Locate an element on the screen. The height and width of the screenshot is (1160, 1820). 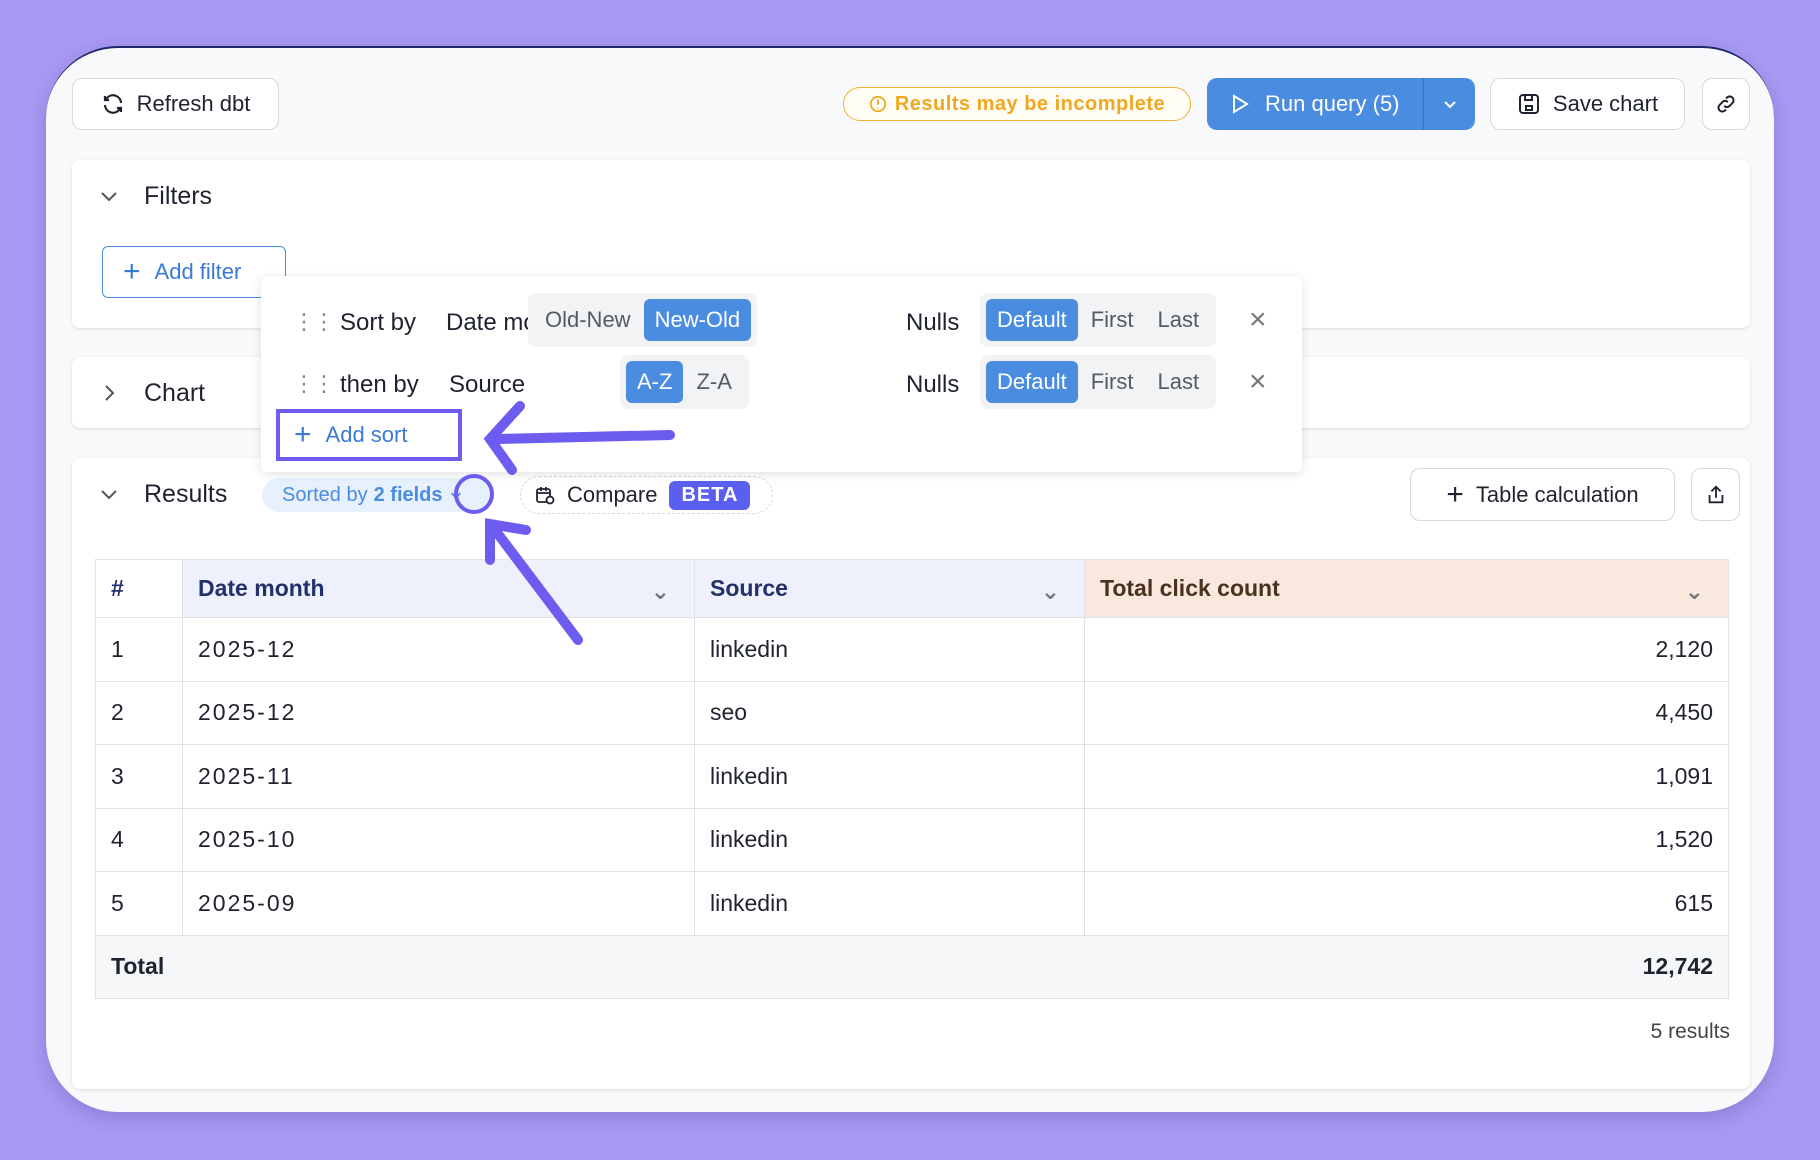
column-label: Source is located at coordinates (749, 588).